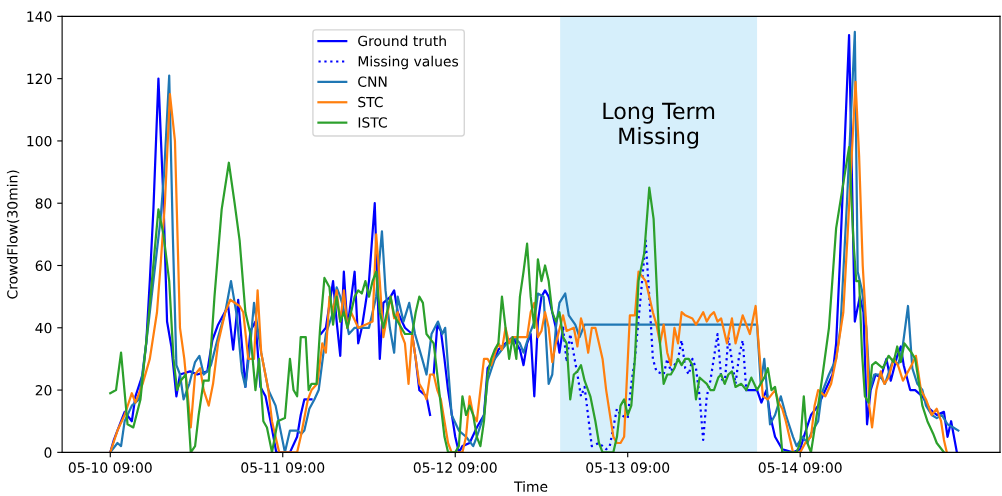 The height and width of the screenshot is (496, 1002). What do you see at coordinates (531, 486) in the screenshot?
I see `x-axis-title: Time` at bounding box center [531, 486].